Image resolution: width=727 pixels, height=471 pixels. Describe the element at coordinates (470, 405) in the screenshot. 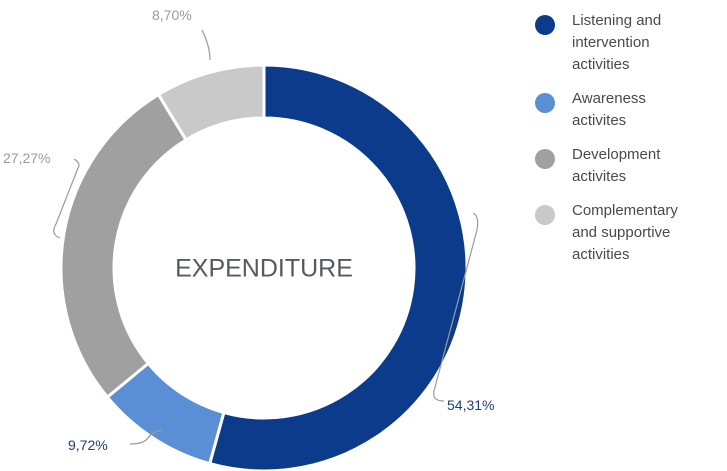

I see `slice-label-1: 54,31%` at that location.